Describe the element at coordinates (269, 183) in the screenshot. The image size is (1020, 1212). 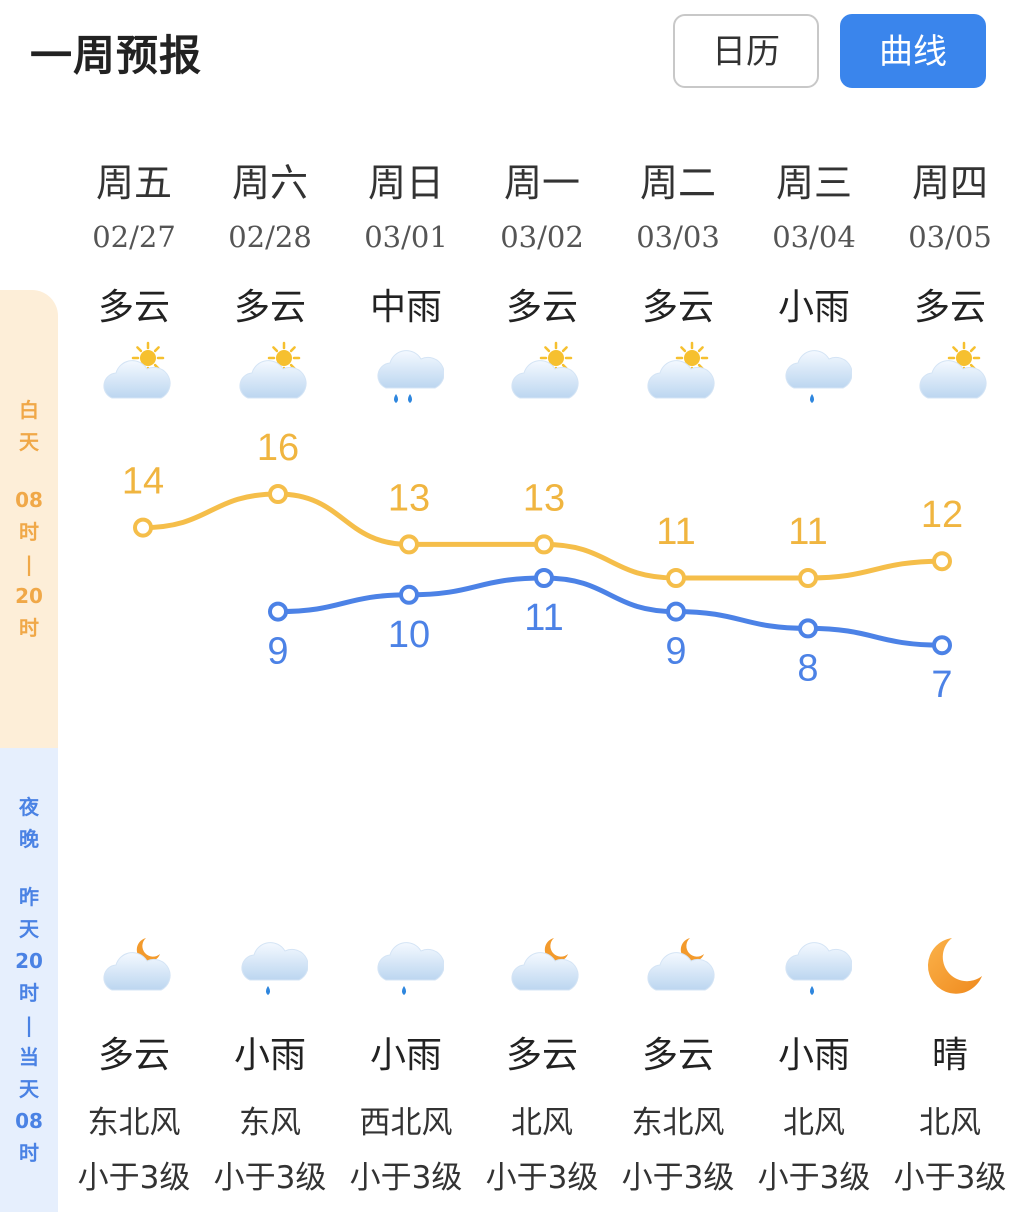
I see `weekday-label: 周六` at that location.